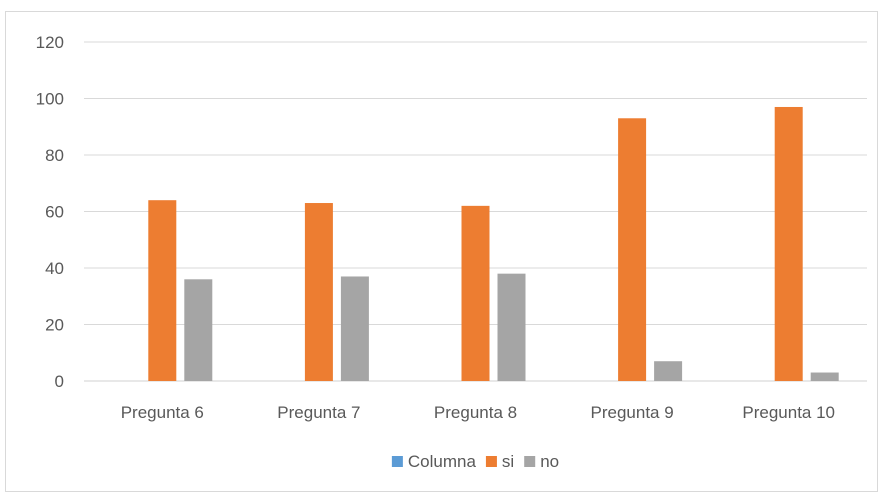  What do you see at coordinates (54, 212) in the screenshot?
I see `y-tick-label: 60` at bounding box center [54, 212].